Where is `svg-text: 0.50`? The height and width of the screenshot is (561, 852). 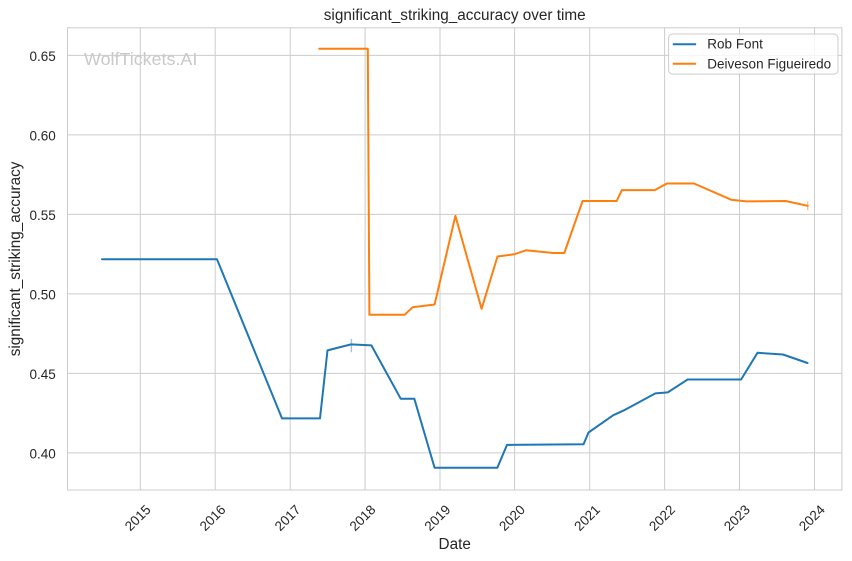 svg-text: 0.50 is located at coordinates (43, 294).